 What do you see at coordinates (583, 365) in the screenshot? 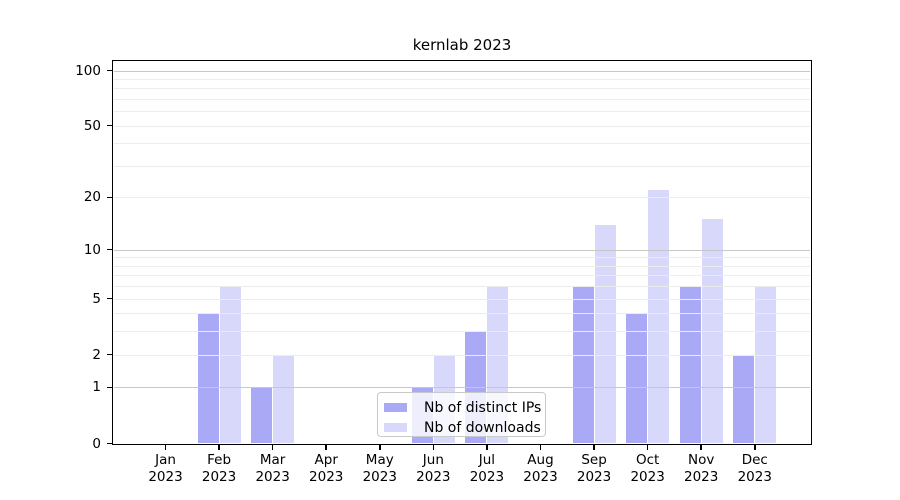
I see `bar-ips-sep` at bounding box center [583, 365].